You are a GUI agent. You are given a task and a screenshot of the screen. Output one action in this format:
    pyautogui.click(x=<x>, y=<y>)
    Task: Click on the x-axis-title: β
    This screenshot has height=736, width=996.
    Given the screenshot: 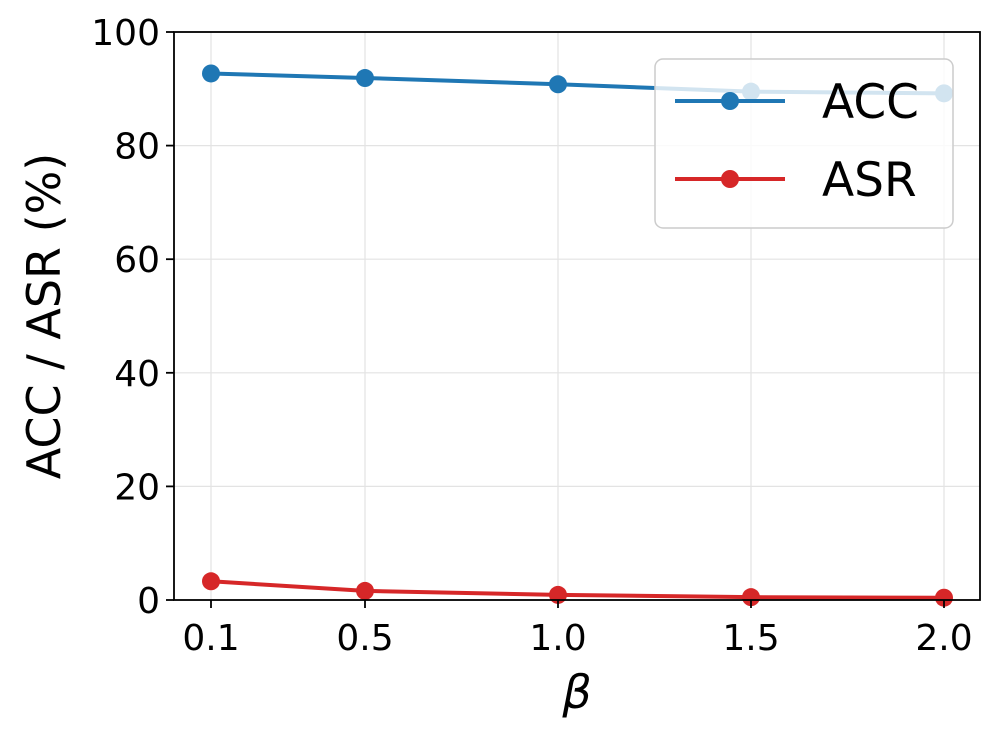 What is the action you would take?
    pyautogui.click(x=576, y=692)
    